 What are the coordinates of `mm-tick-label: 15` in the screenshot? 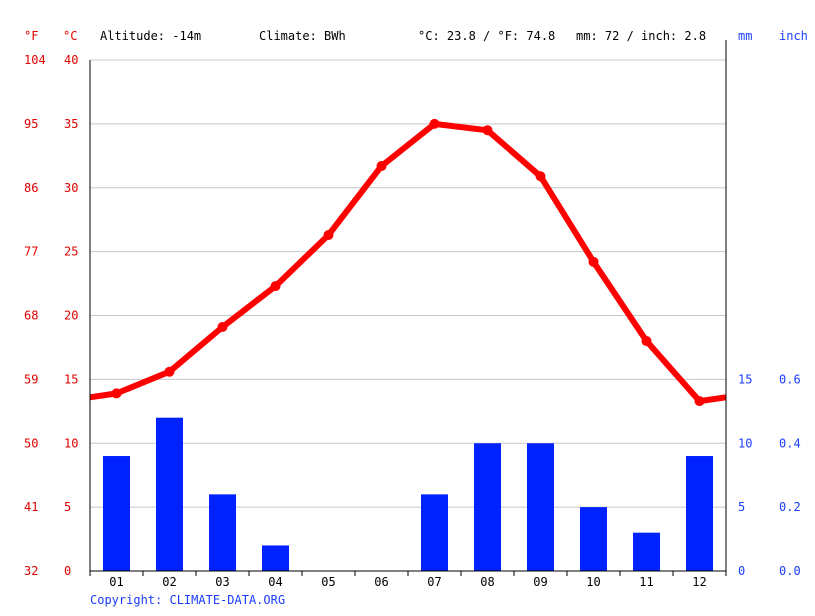 It's located at (745, 379).